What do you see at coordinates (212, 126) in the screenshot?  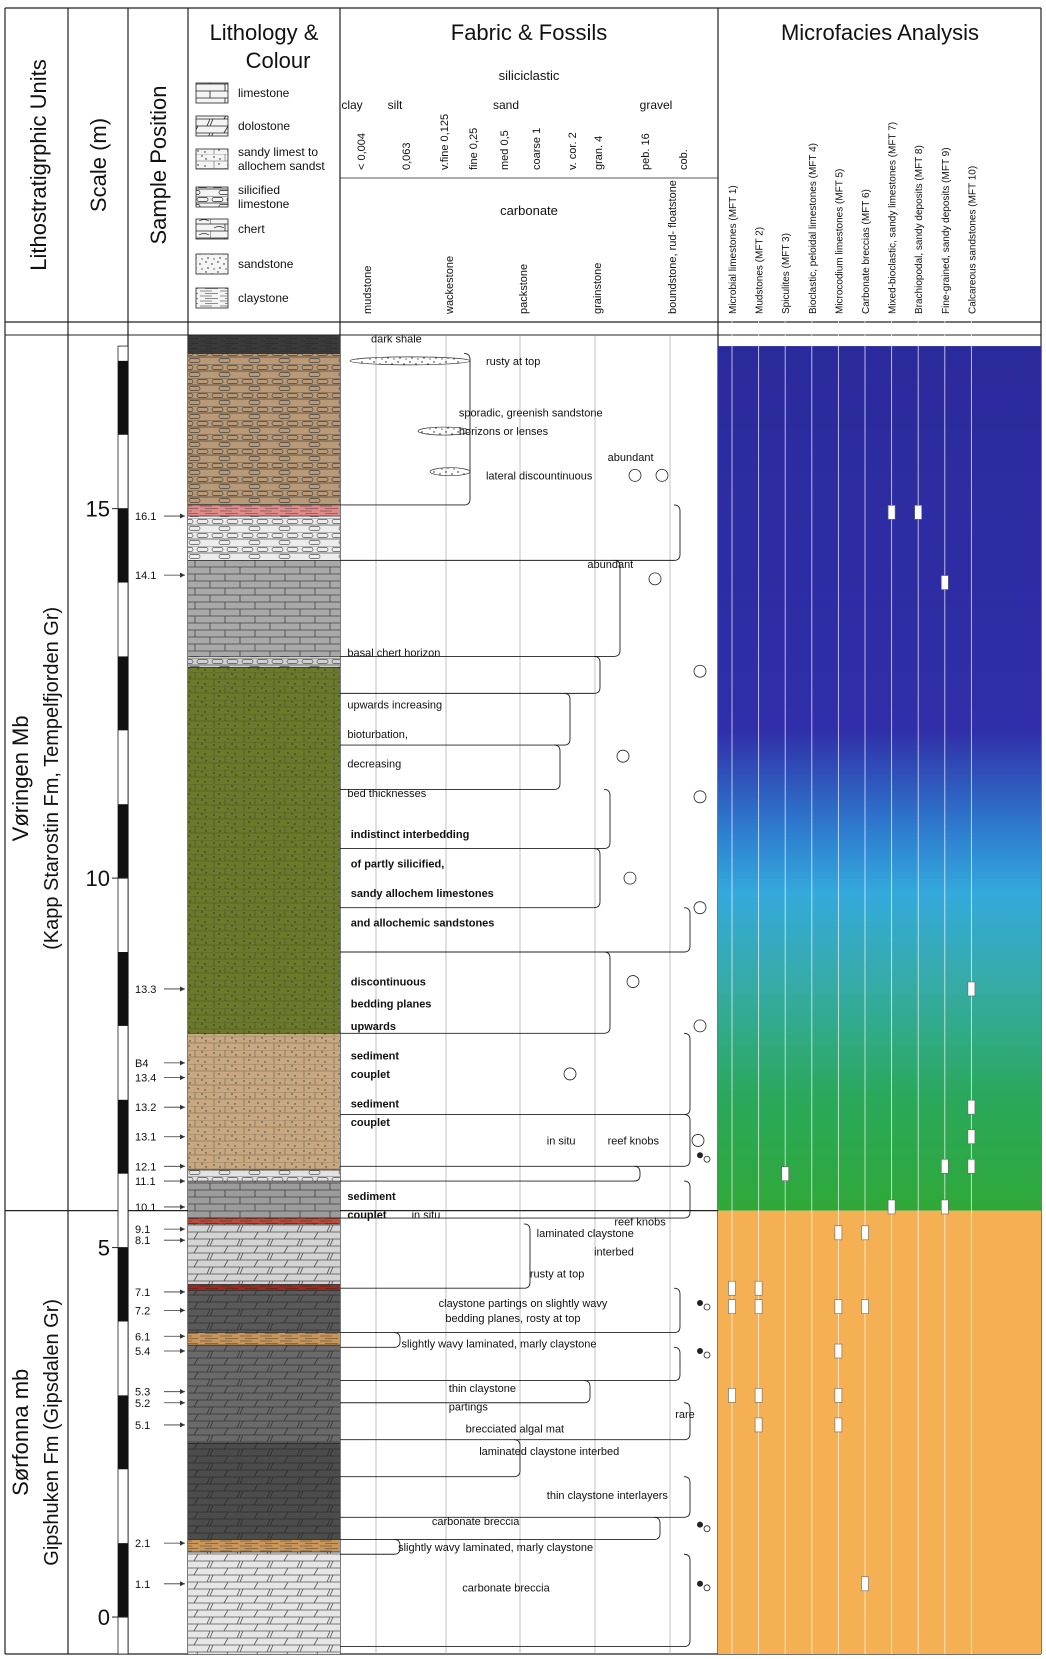 I see `legend-swatch-dolostone` at bounding box center [212, 126].